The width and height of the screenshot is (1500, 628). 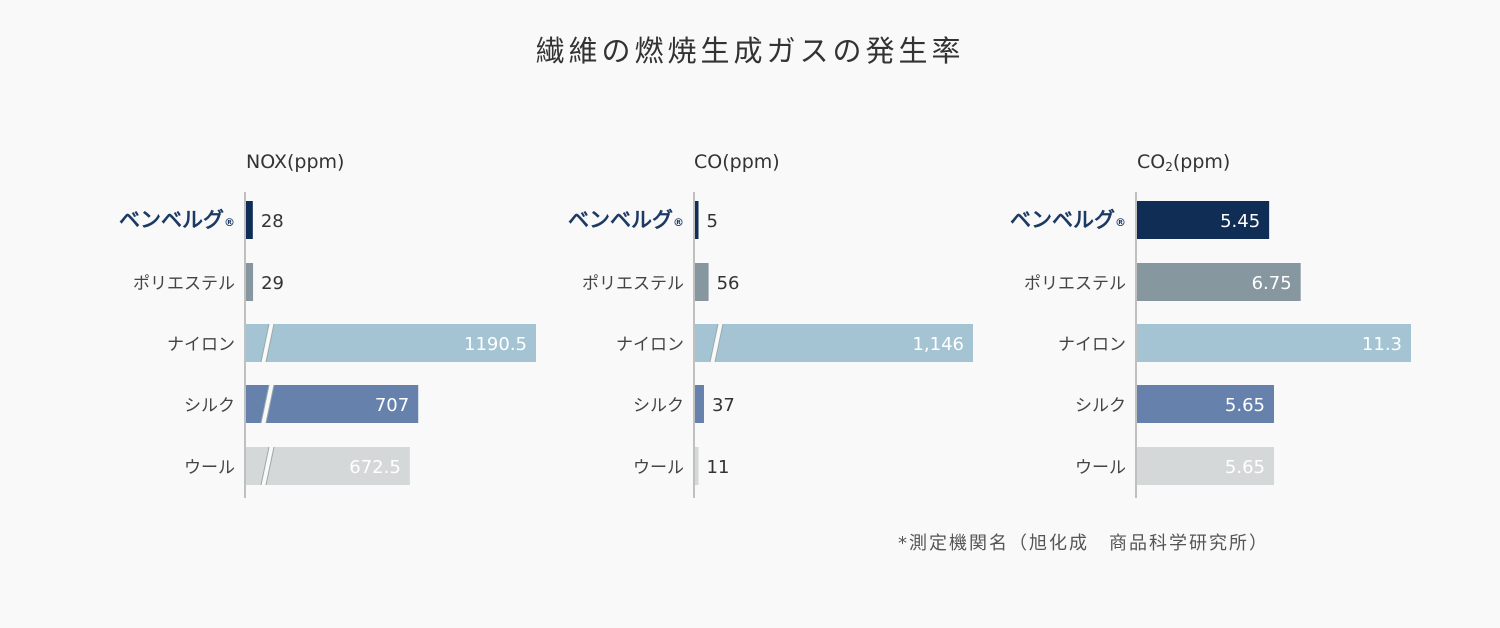 I want to click on value-label: 1,146, so click(x=938, y=344).